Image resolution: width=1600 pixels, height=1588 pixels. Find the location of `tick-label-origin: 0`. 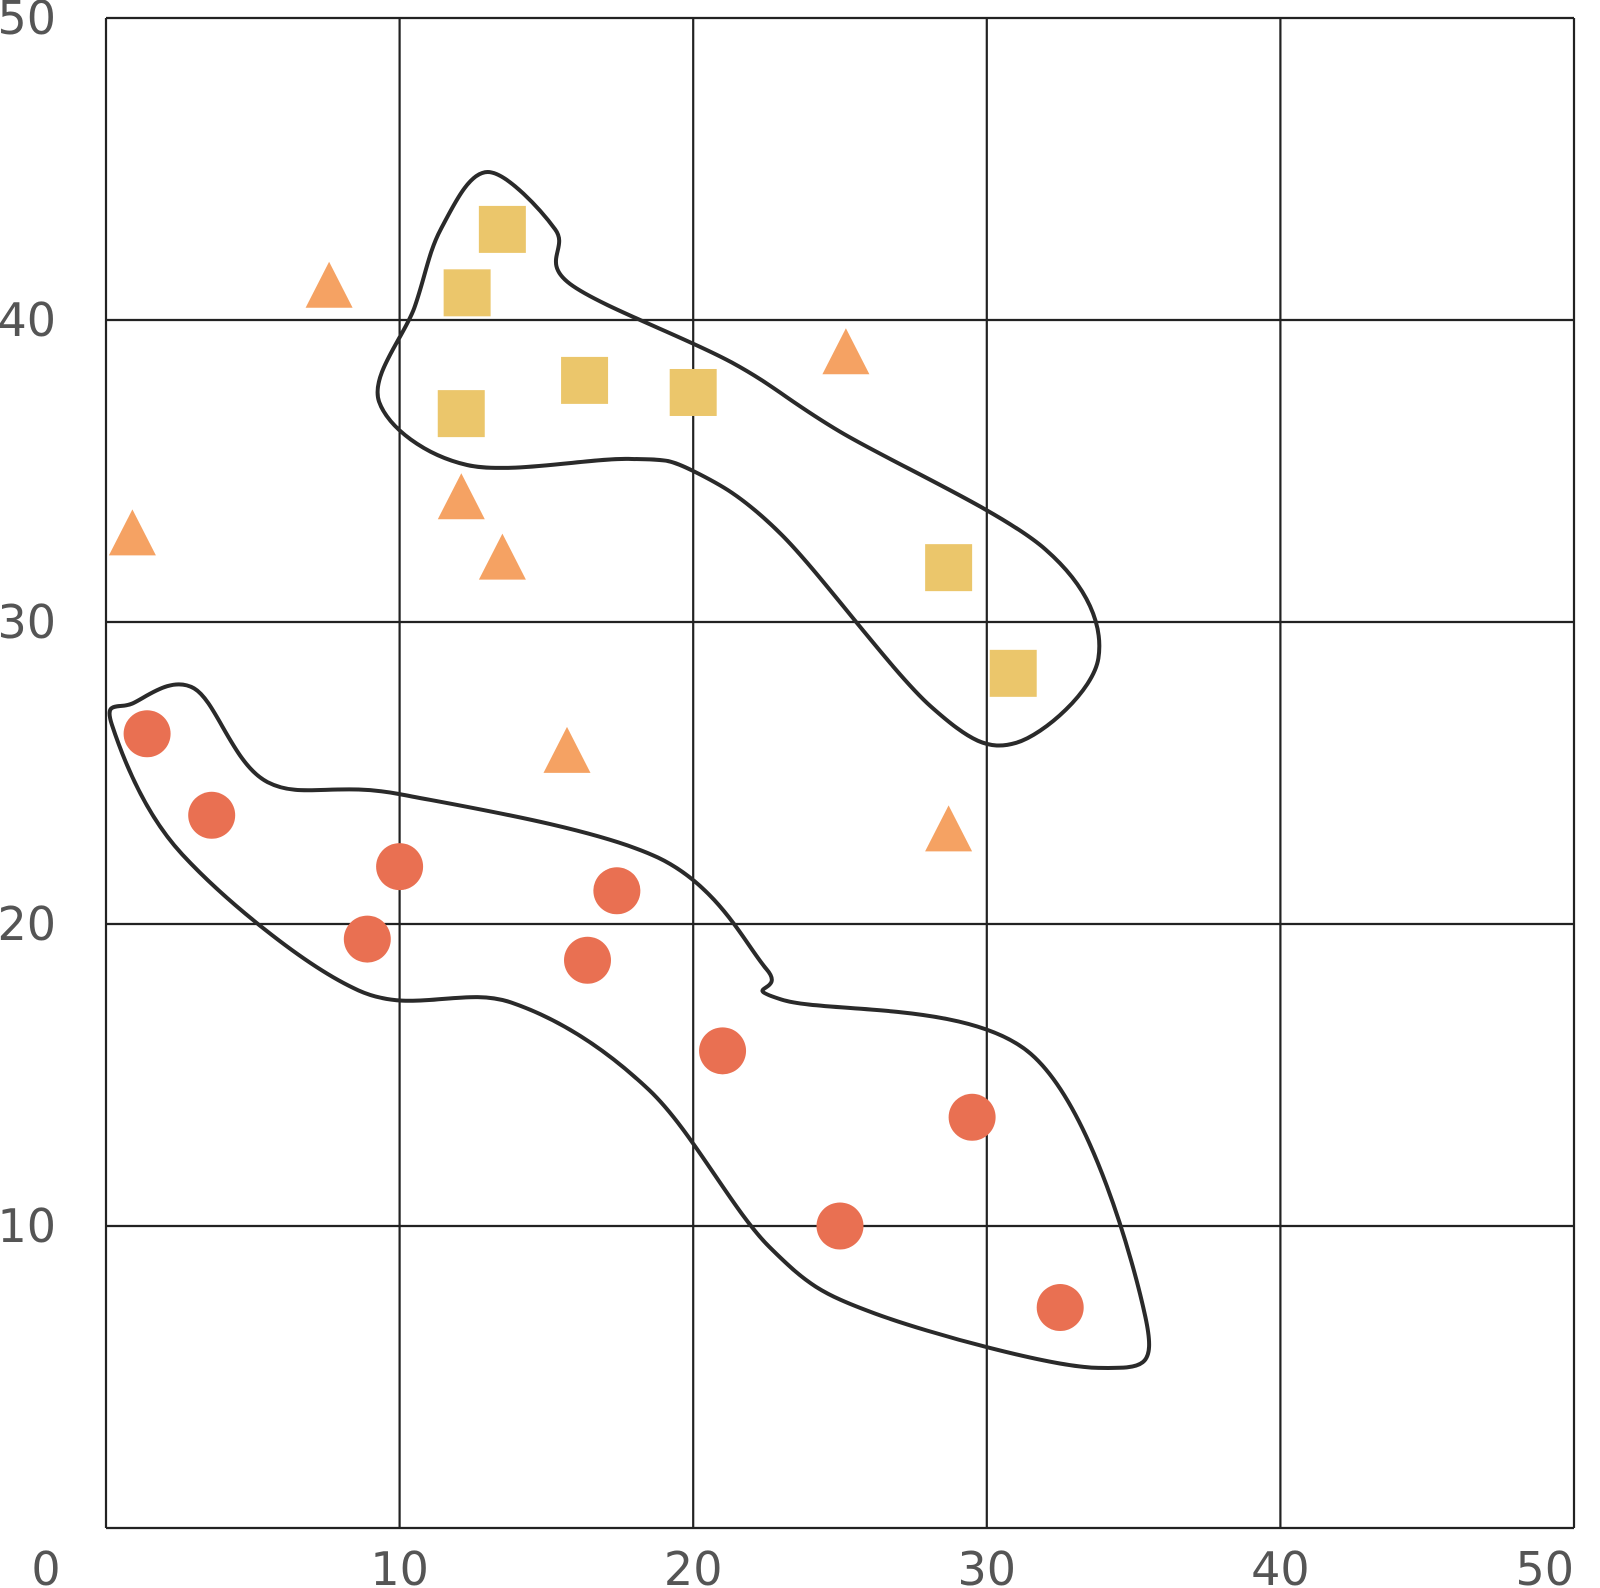

tick-label-origin: 0 is located at coordinates (45, 1565).